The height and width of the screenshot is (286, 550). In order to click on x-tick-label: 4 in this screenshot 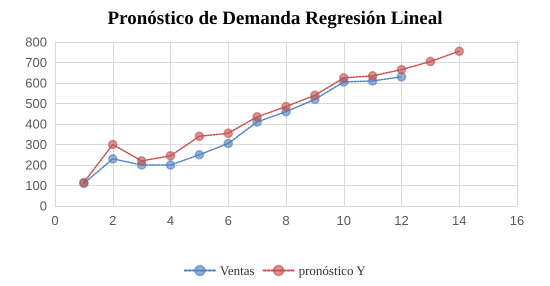, I will do `click(170, 220)`.